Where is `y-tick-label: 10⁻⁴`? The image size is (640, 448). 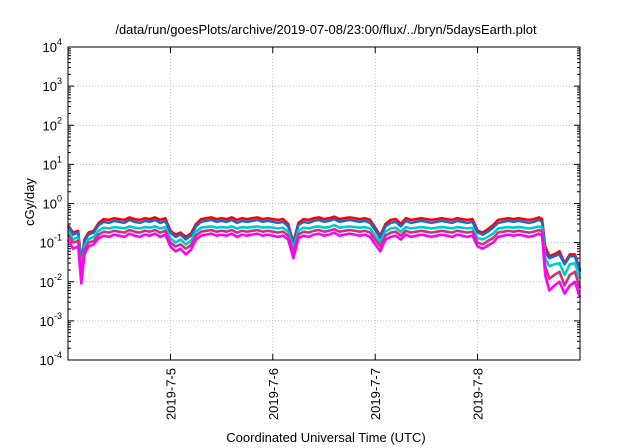 y-tick-label: 10⁻⁴ is located at coordinates (51, 359).